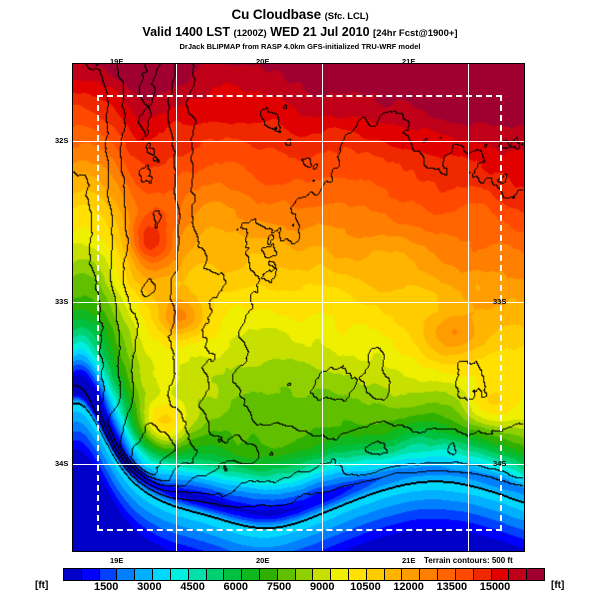 This screenshot has width=600, height=600. What do you see at coordinates (415, 33) in the screenshot?
I see `valid-forecast-tag: [24hr Fcst@1900+]` at bounding box center [415, 33].